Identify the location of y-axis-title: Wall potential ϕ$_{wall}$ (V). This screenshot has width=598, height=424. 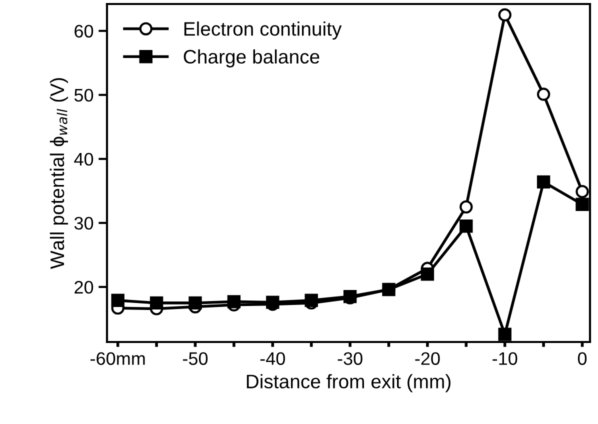
(59, 173).